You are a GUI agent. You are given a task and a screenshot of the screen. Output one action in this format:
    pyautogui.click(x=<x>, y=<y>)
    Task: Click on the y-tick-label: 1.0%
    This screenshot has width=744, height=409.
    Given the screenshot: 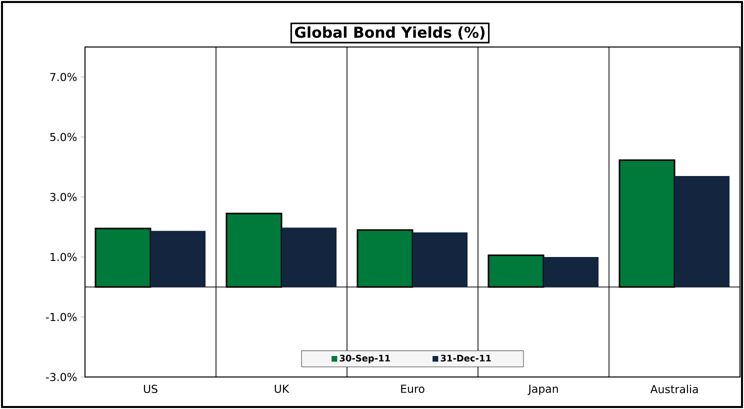 What is the action you would take?
    pyautogui.click(x=63, y=257)
    